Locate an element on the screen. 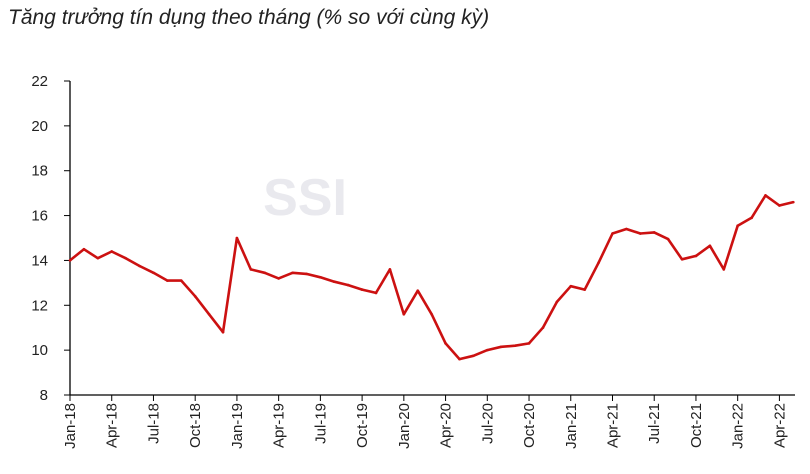 The image size is (810, 474). x-tick-label: Apr-21 is located at coordinates (612, 425).